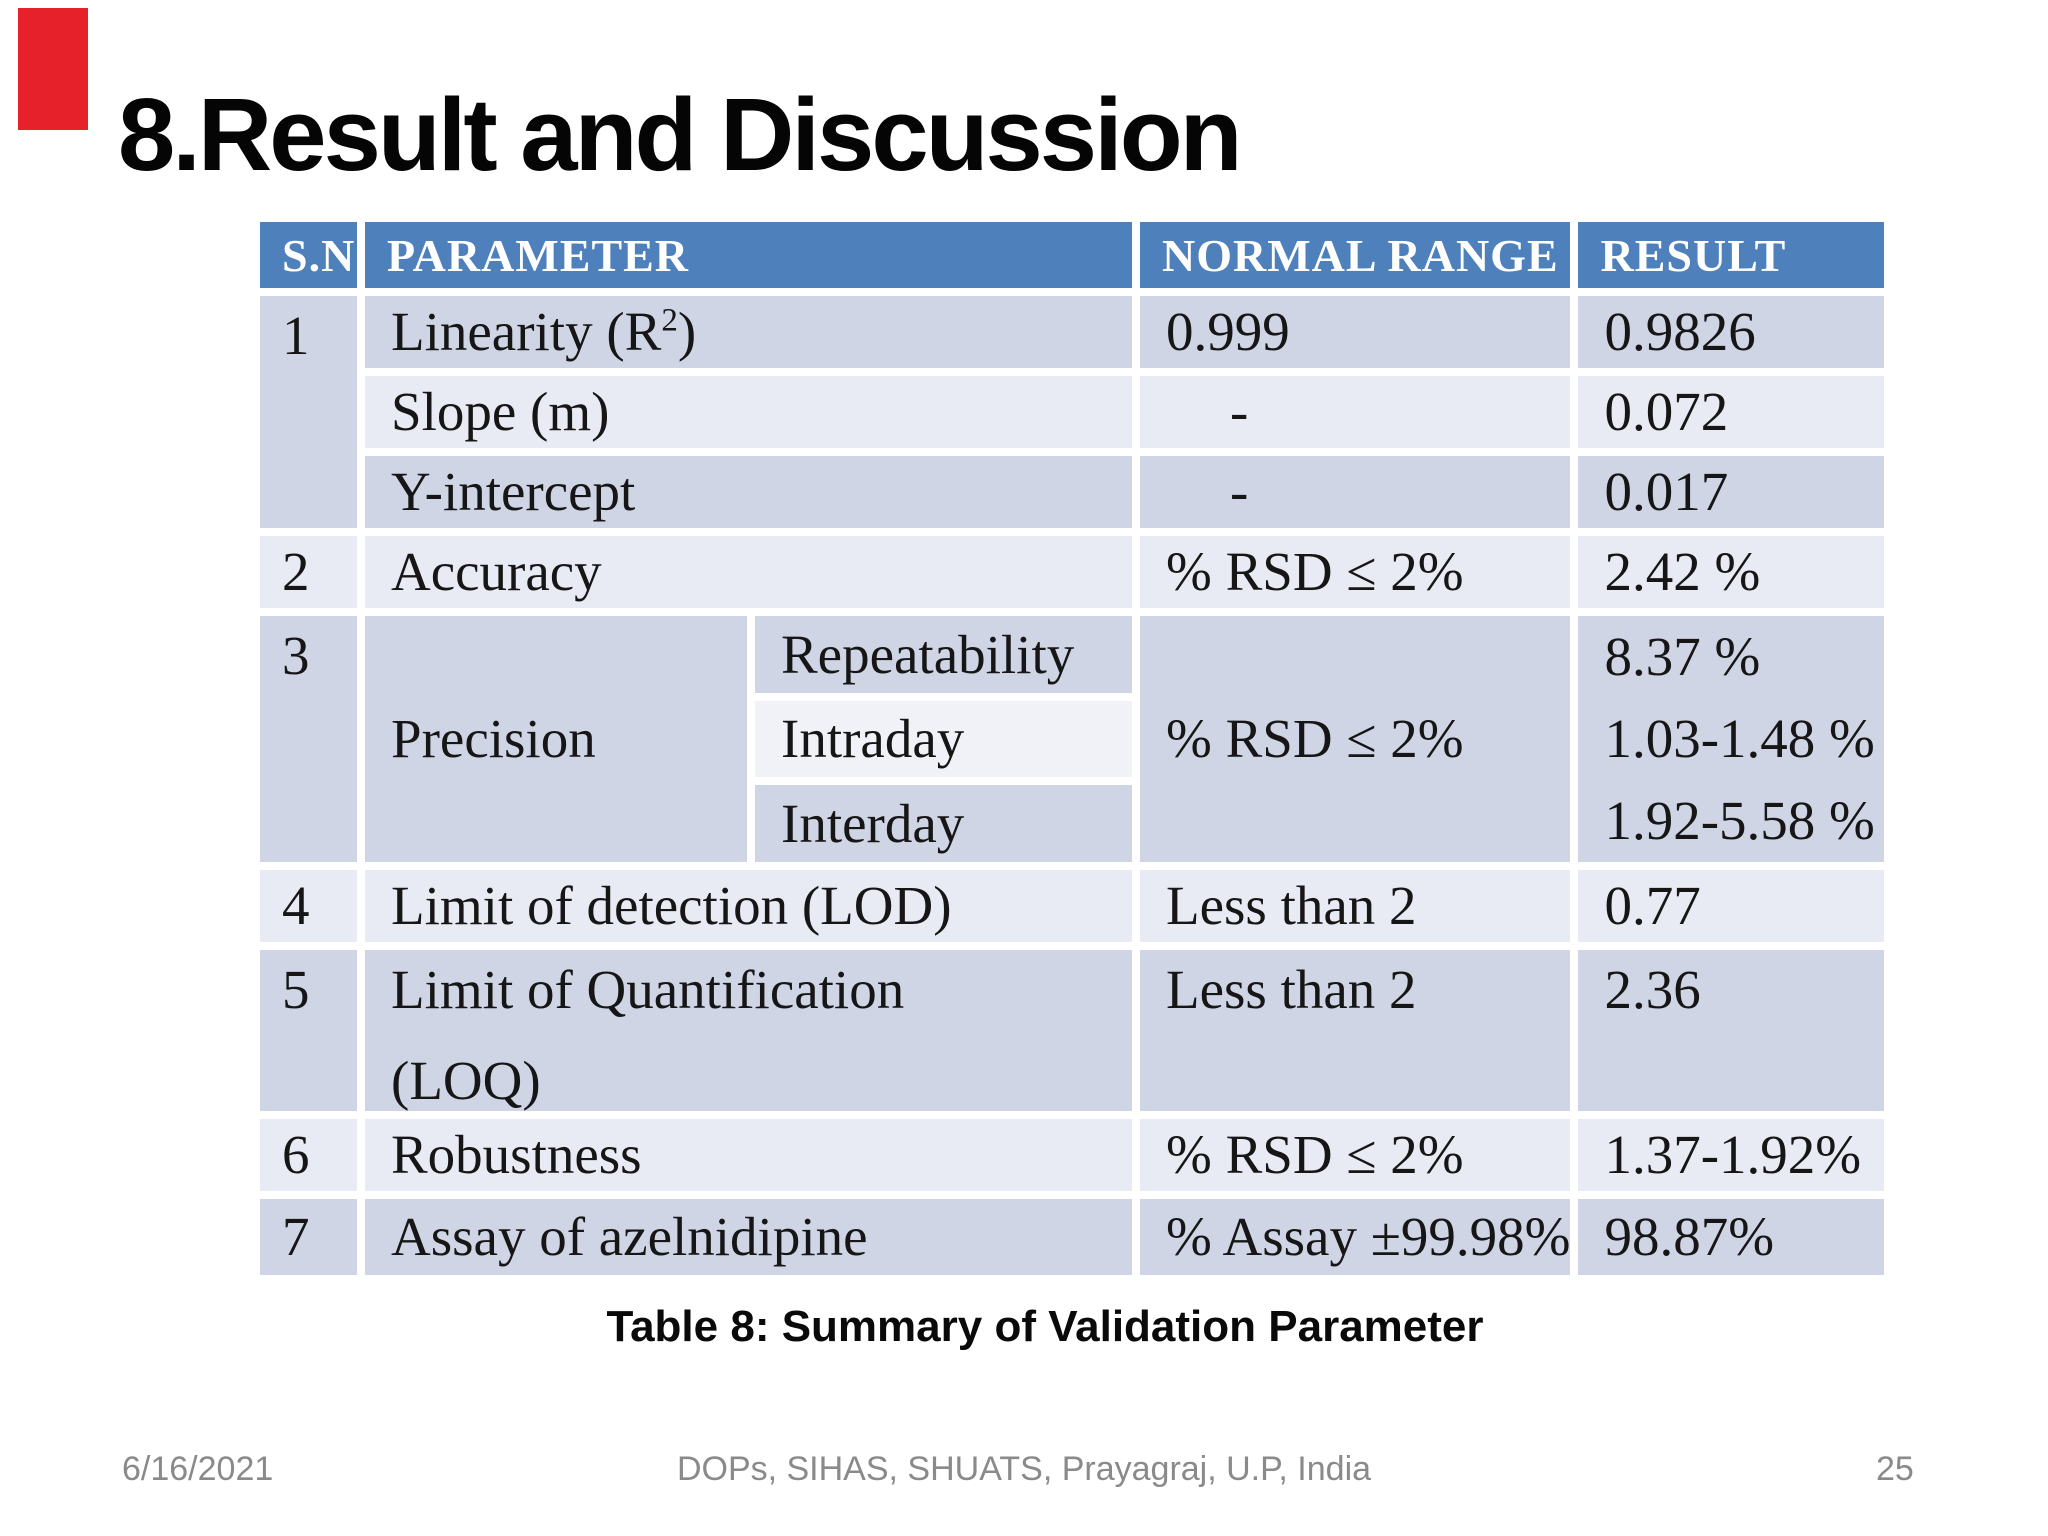 The width and height of the screenshot is (2048, 1536). I want to click on cell-linearity-normal: 0.999, so click(1355, 332).